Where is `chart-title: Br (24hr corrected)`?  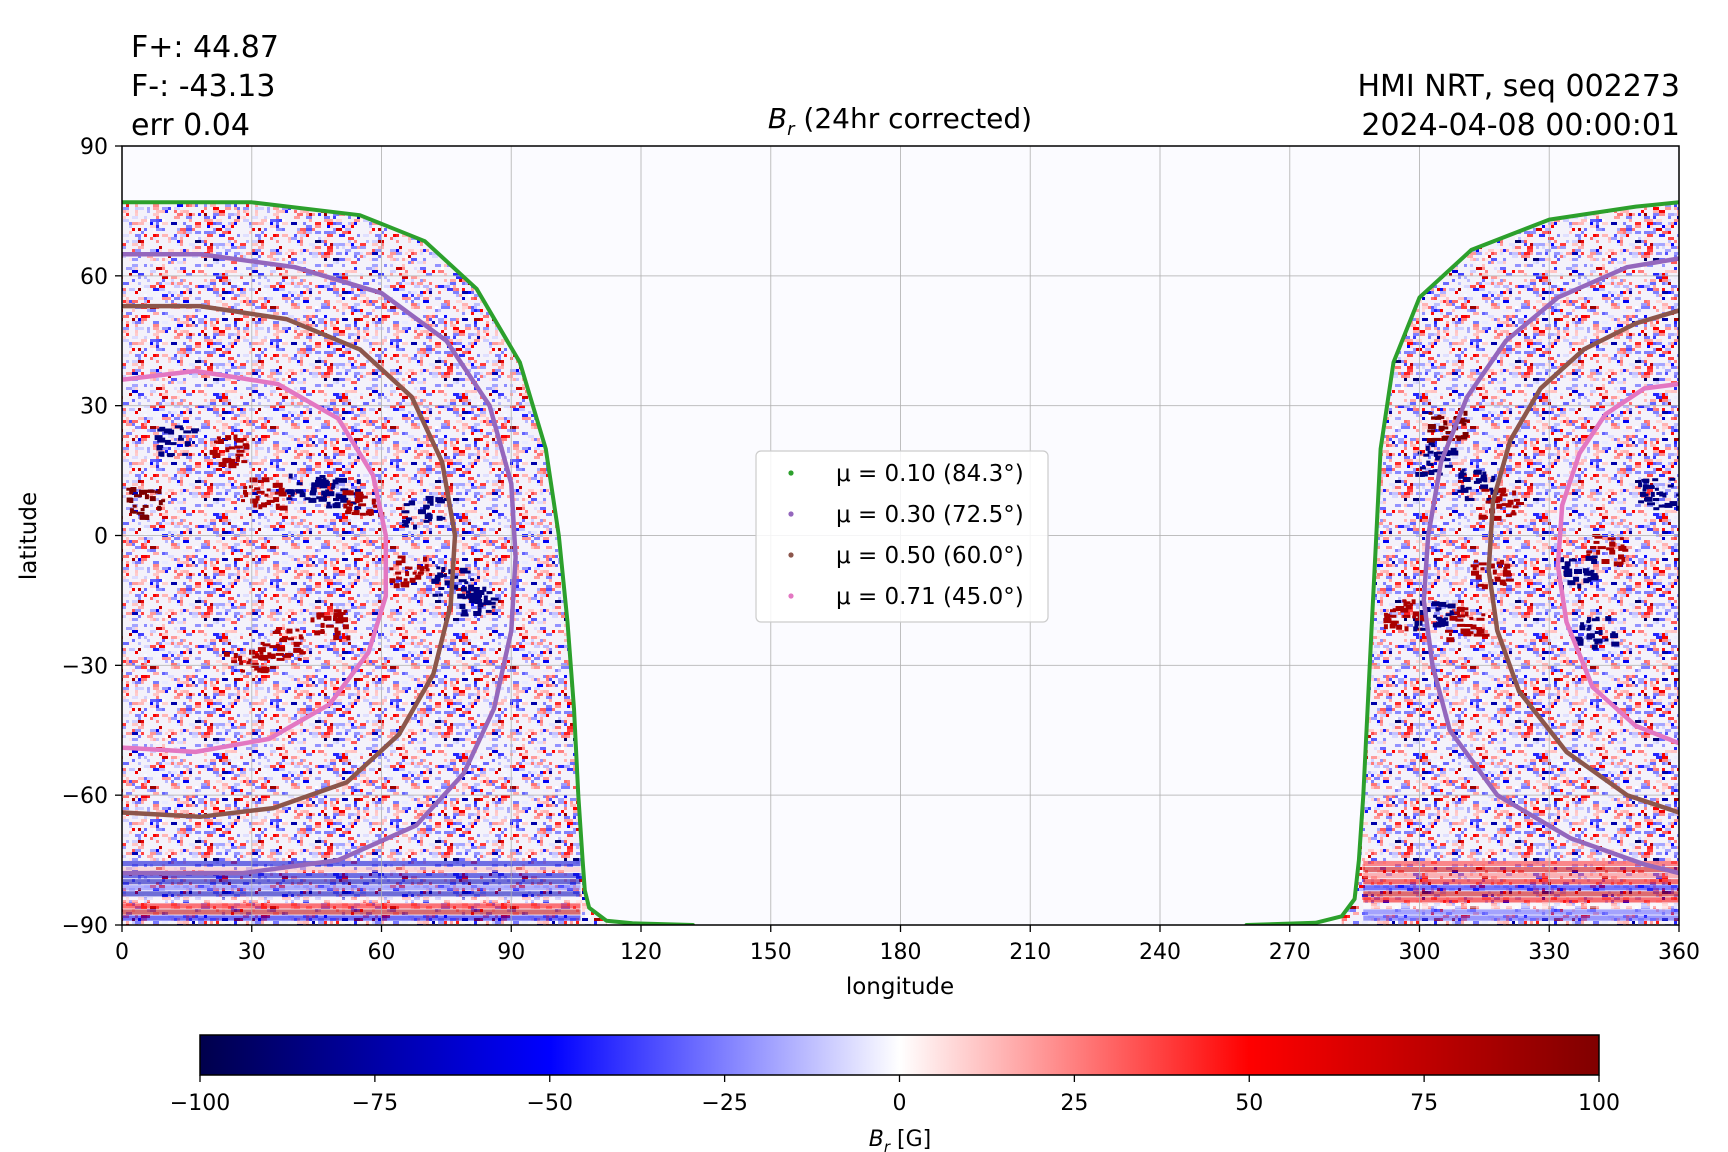
chart-title: Br (24hr corrected) is located at coordinates (900, 121).